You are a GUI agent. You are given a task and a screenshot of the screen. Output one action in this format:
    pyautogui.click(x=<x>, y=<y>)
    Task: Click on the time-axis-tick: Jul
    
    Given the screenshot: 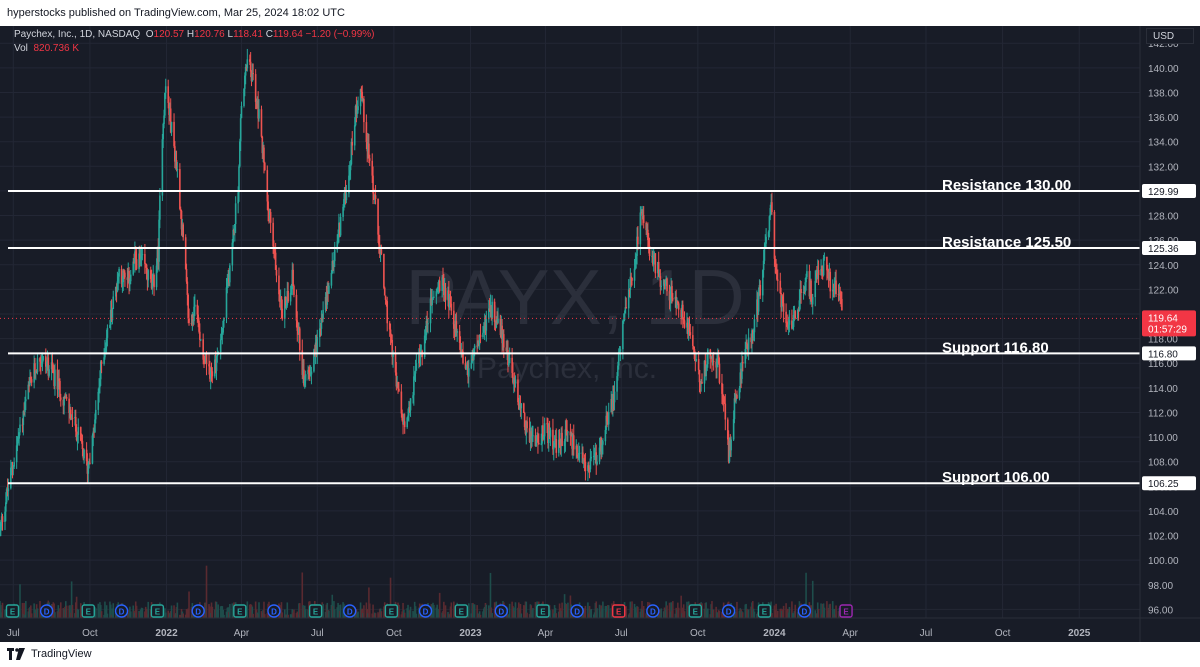 What is the action you would take?
    pyautogui.click(x=13, y=633)
    